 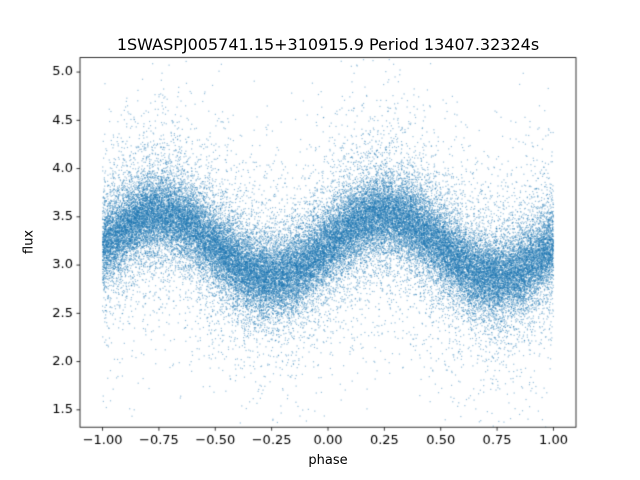 What do you see at coordinates (328, 460) in the screenshot?
I see `x-axis-label: phase` at bounding box center [328, 460].